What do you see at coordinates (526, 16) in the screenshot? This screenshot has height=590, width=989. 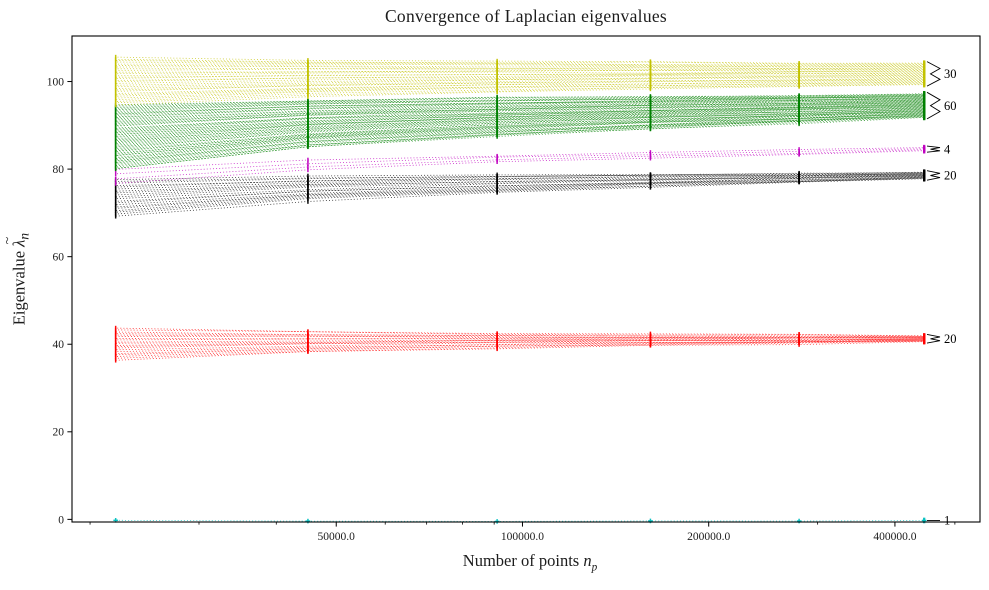 I see `chart-title: Convergence of Laplacian eigenvalues` at bounding box center [526, 16].